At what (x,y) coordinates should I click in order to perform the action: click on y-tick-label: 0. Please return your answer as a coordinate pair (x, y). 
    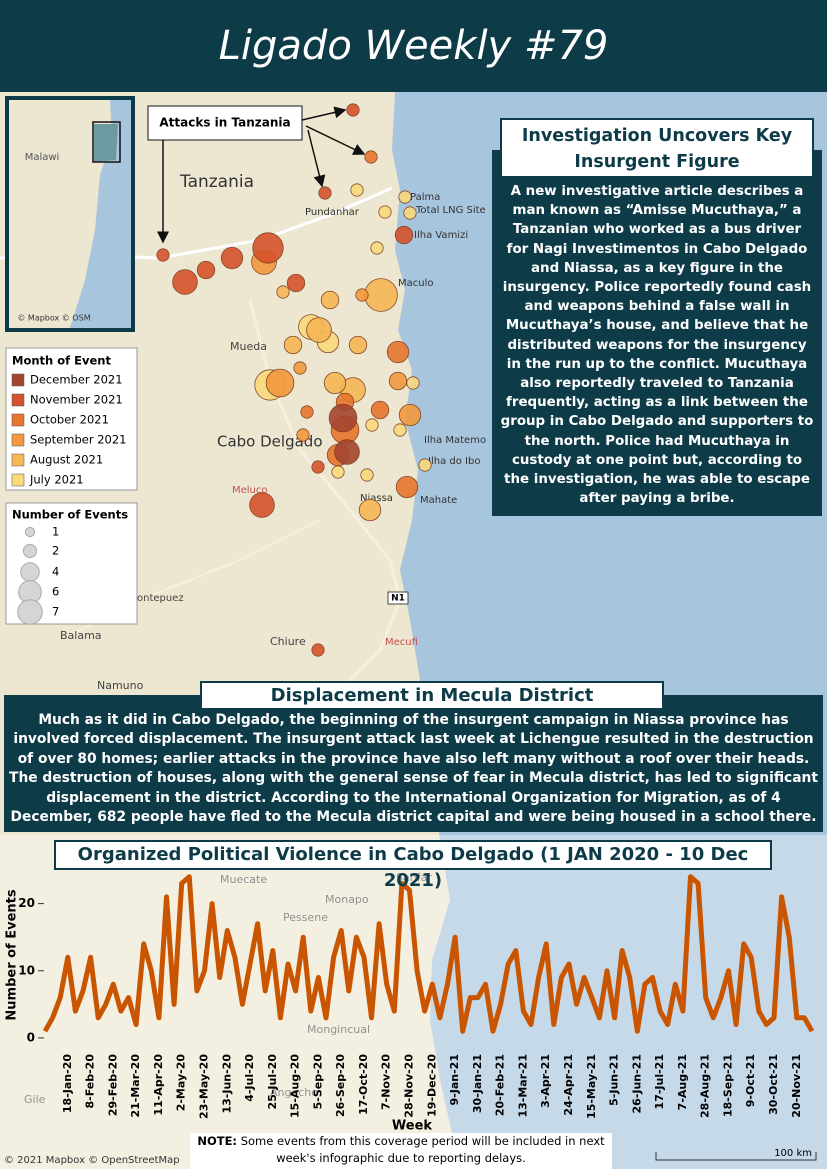
    Looking at the image, I should click on (31, 1037).